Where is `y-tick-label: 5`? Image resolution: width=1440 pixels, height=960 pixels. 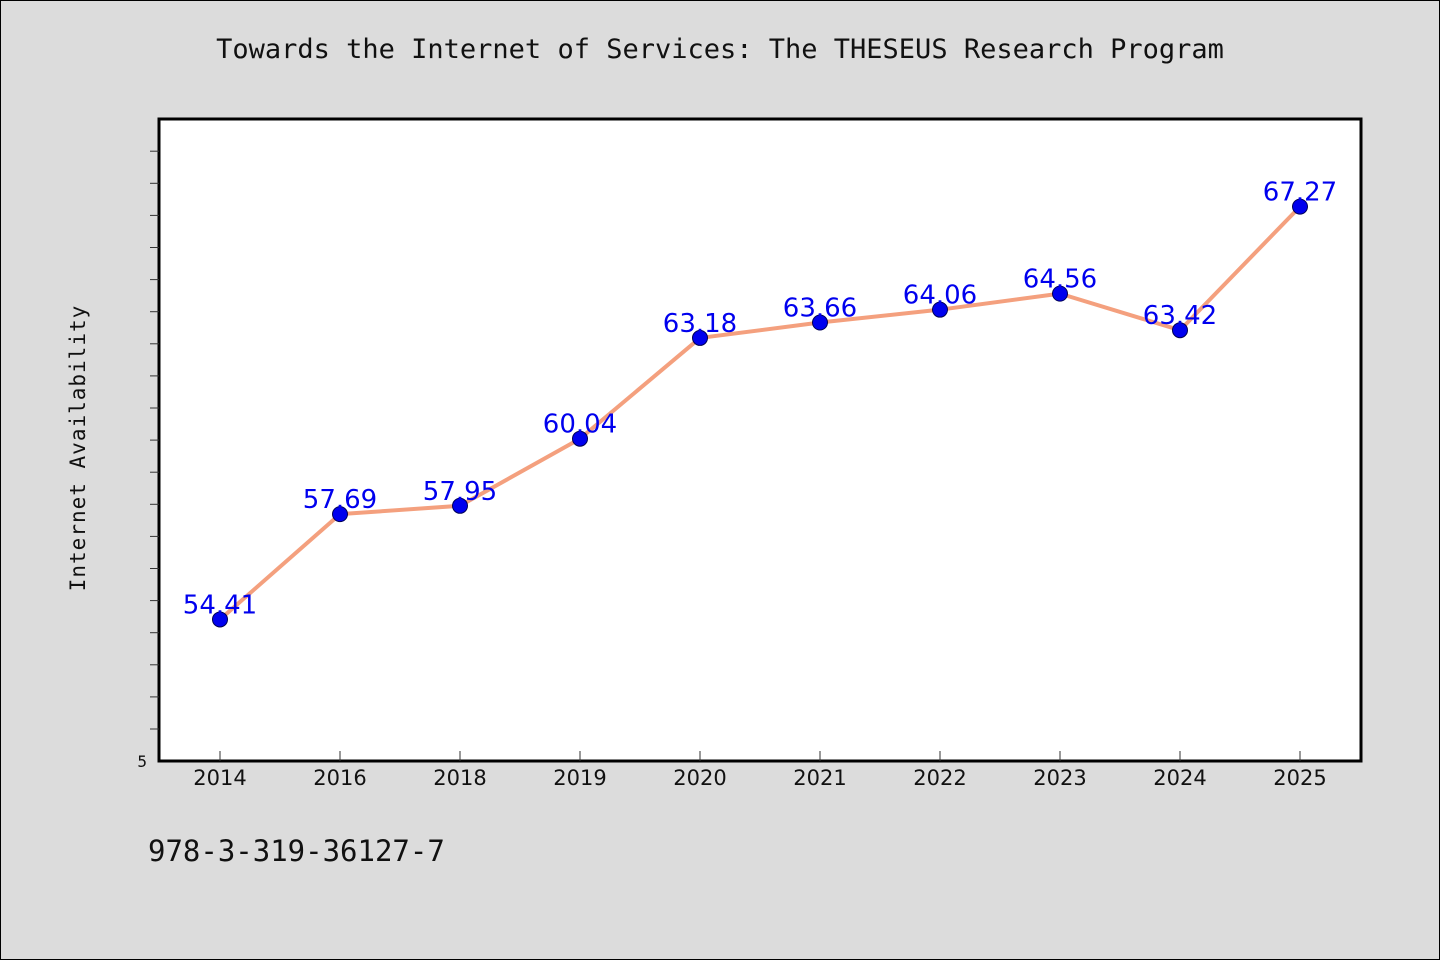 y-tick-label: 5 is located at coordinates (142, 761).